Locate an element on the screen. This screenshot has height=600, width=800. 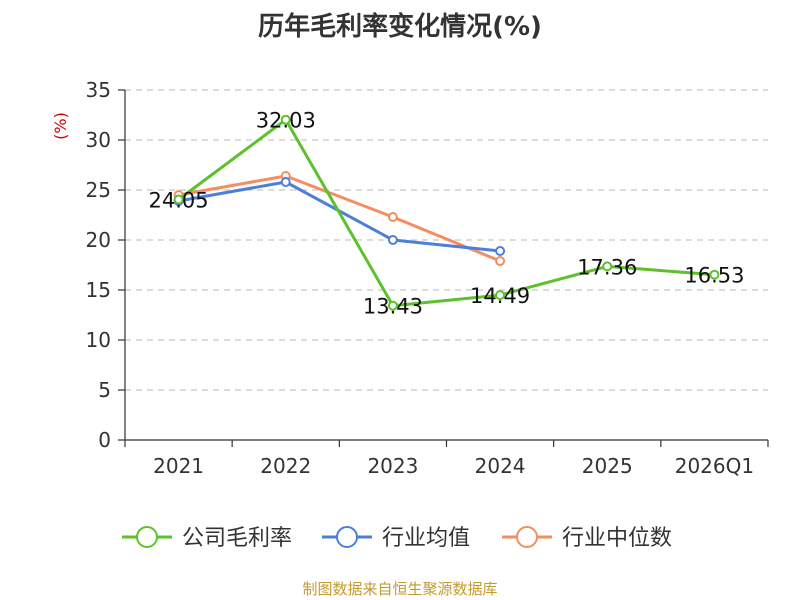
legend-label: 行业均值 is located at coordinates (426, 538).